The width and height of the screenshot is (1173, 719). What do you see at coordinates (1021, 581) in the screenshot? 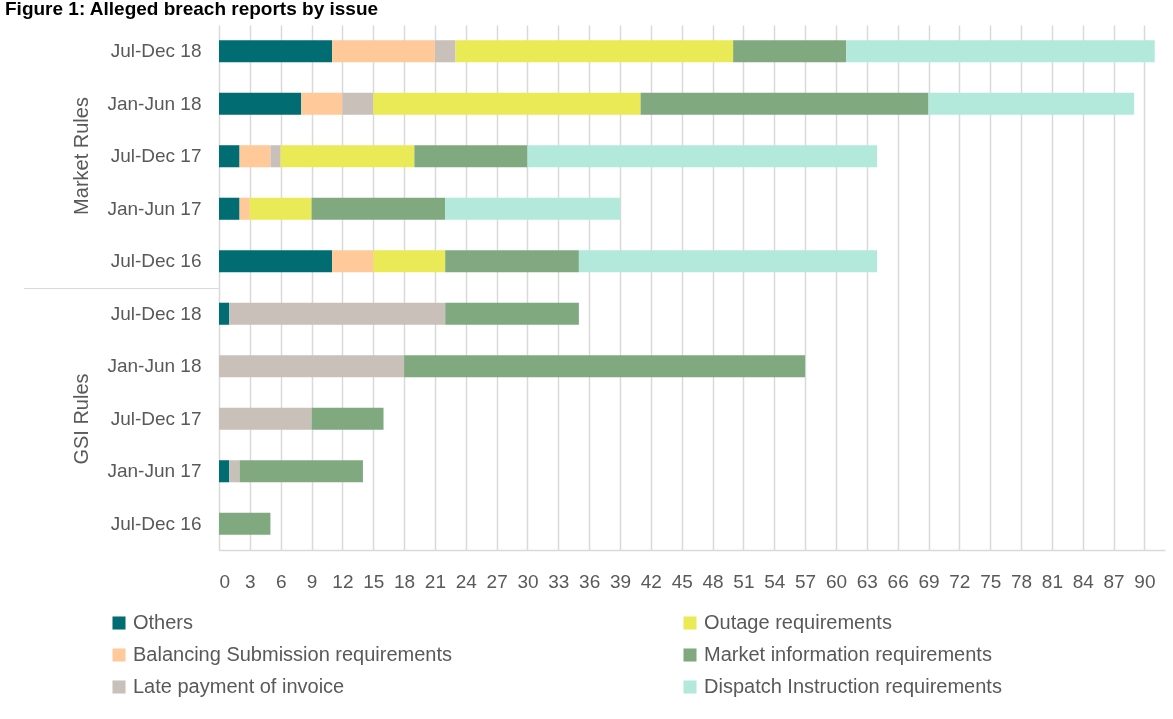
I see `x-tick-label: 78` at bounding box center [1021, 581].